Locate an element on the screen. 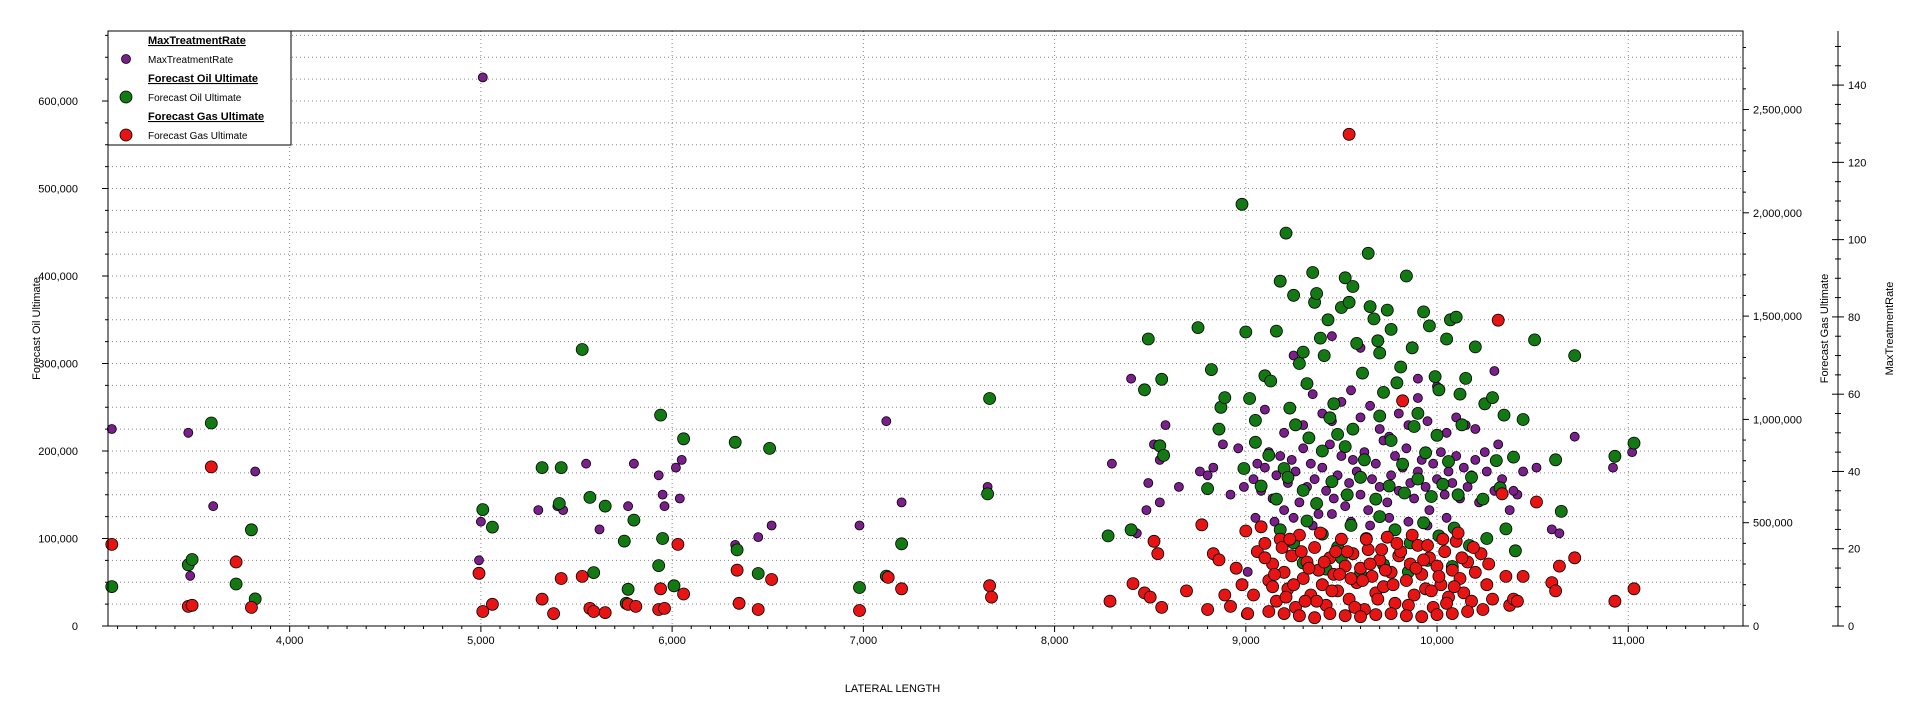 Image resolution: width=1918 pixels, height=725 pixels. y-right-rate-tick-label: 80 is located at coordinates (1854, 318).